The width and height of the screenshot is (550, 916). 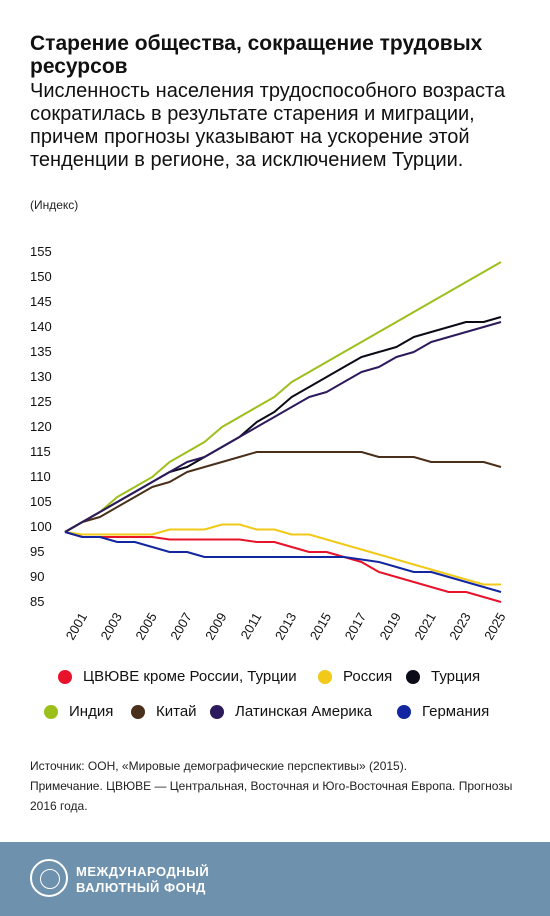 I want to click on legend-item-india: Индия, so click(x=78, y=711).